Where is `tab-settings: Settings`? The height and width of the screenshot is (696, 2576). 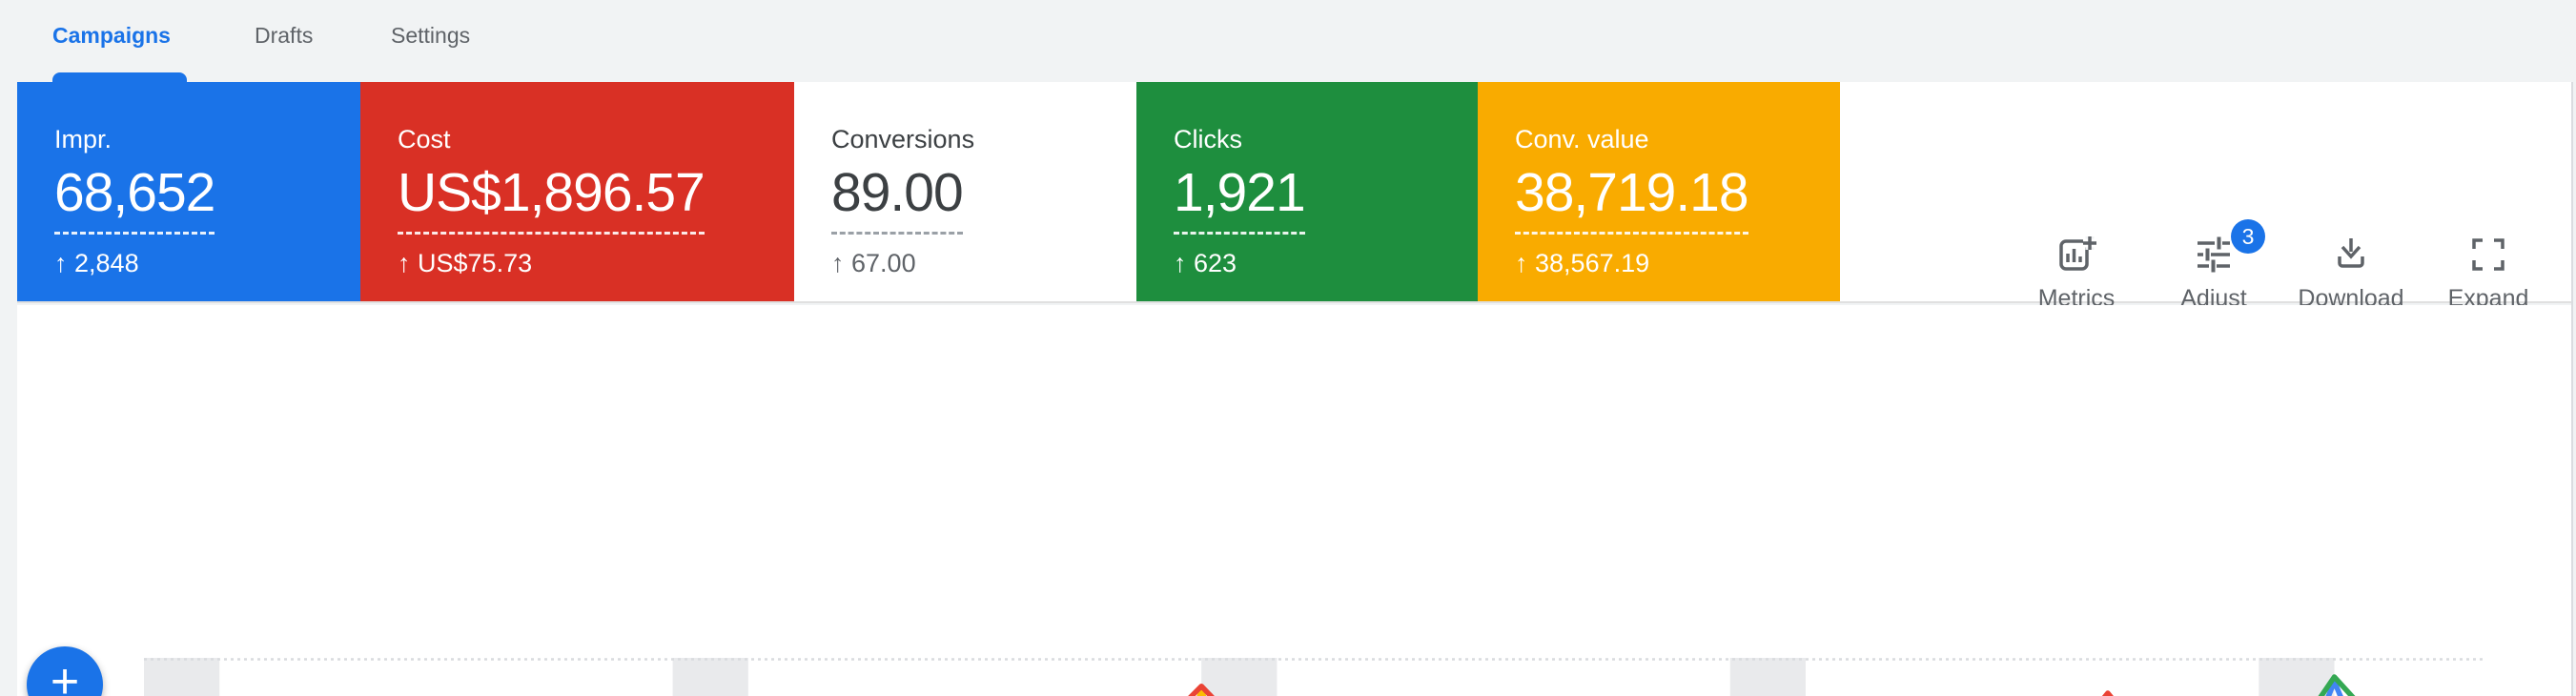 tab-settings: Settings is located at coordinates (431, 35).